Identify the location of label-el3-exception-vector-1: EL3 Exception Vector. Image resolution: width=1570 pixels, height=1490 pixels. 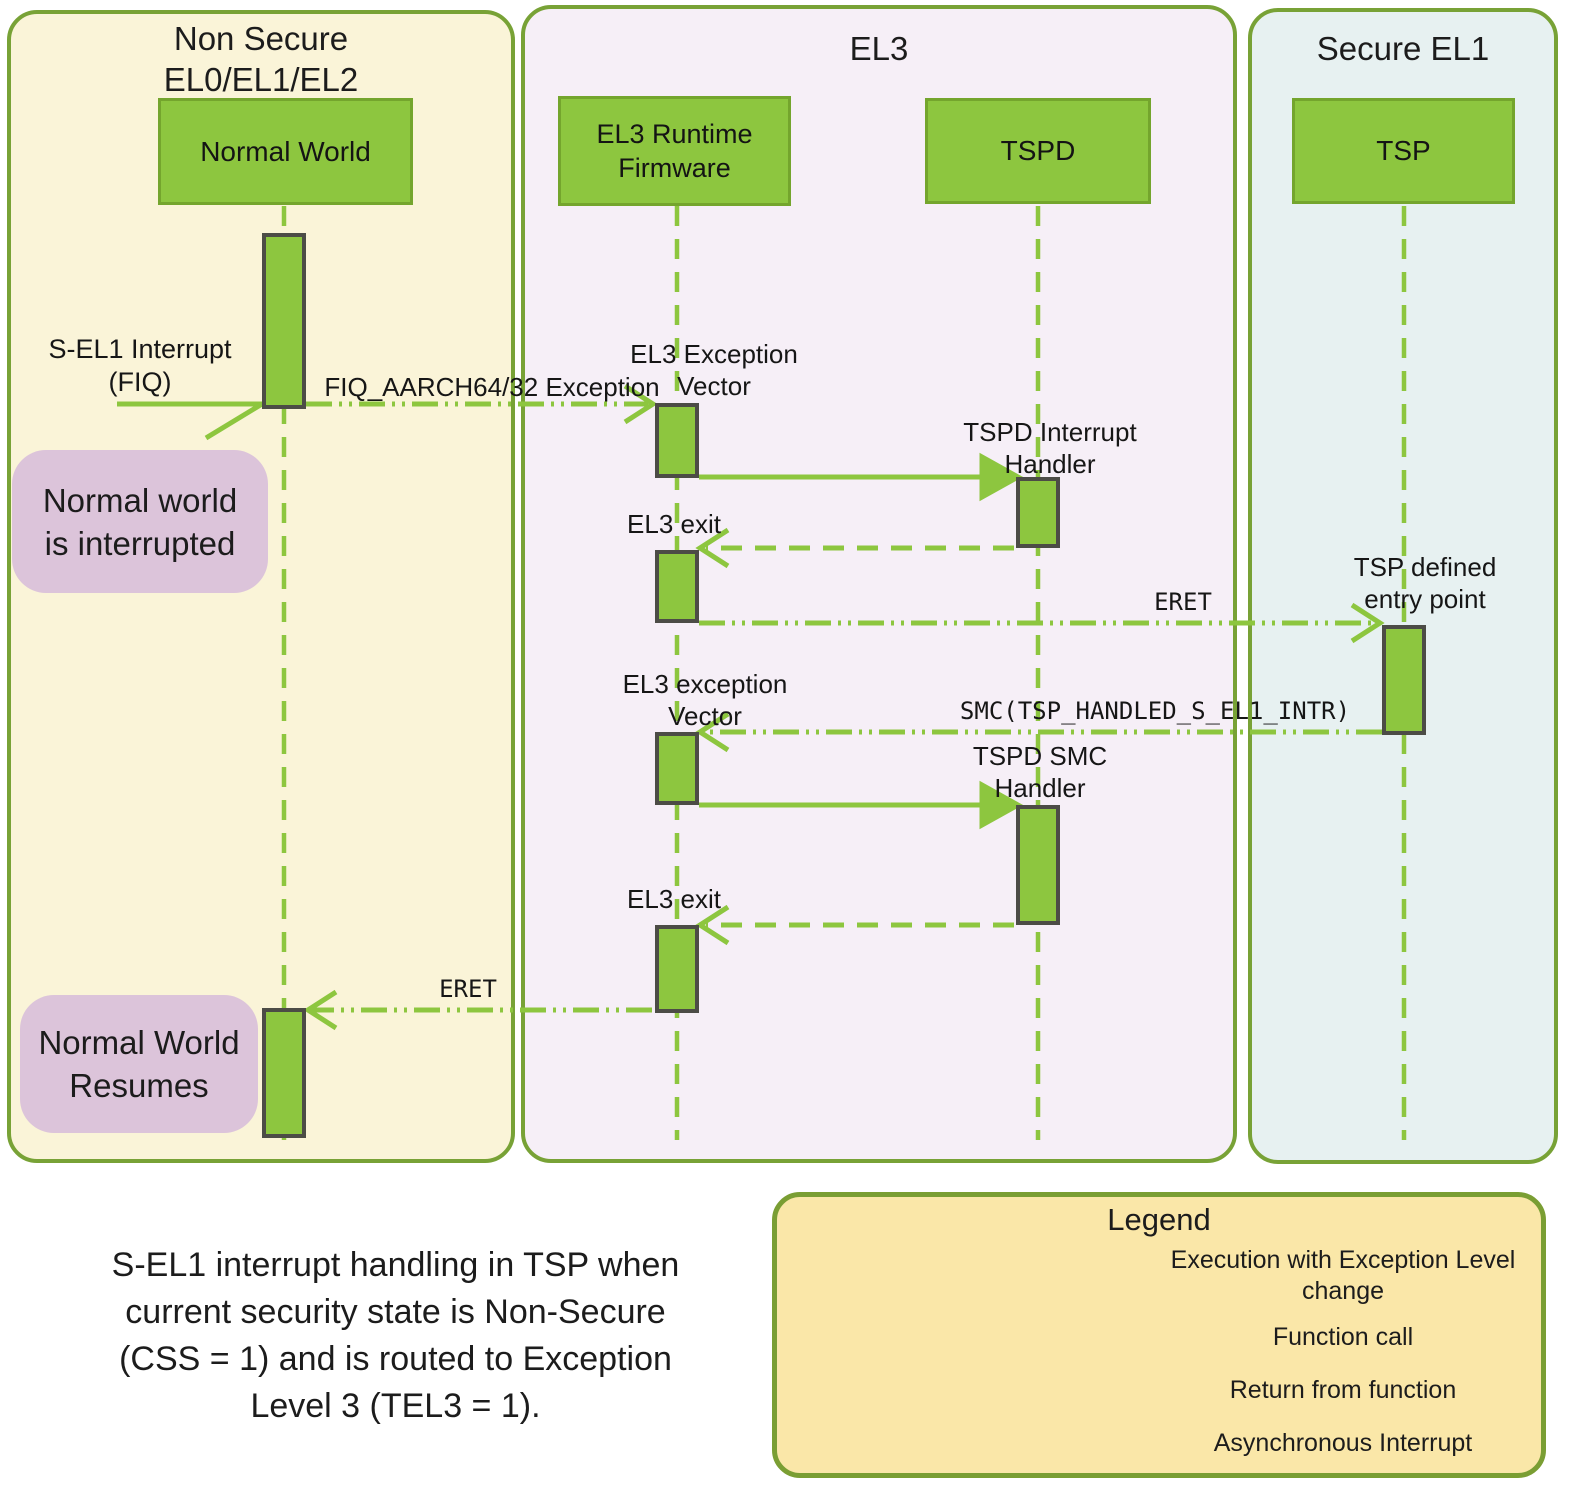
(714, 370).